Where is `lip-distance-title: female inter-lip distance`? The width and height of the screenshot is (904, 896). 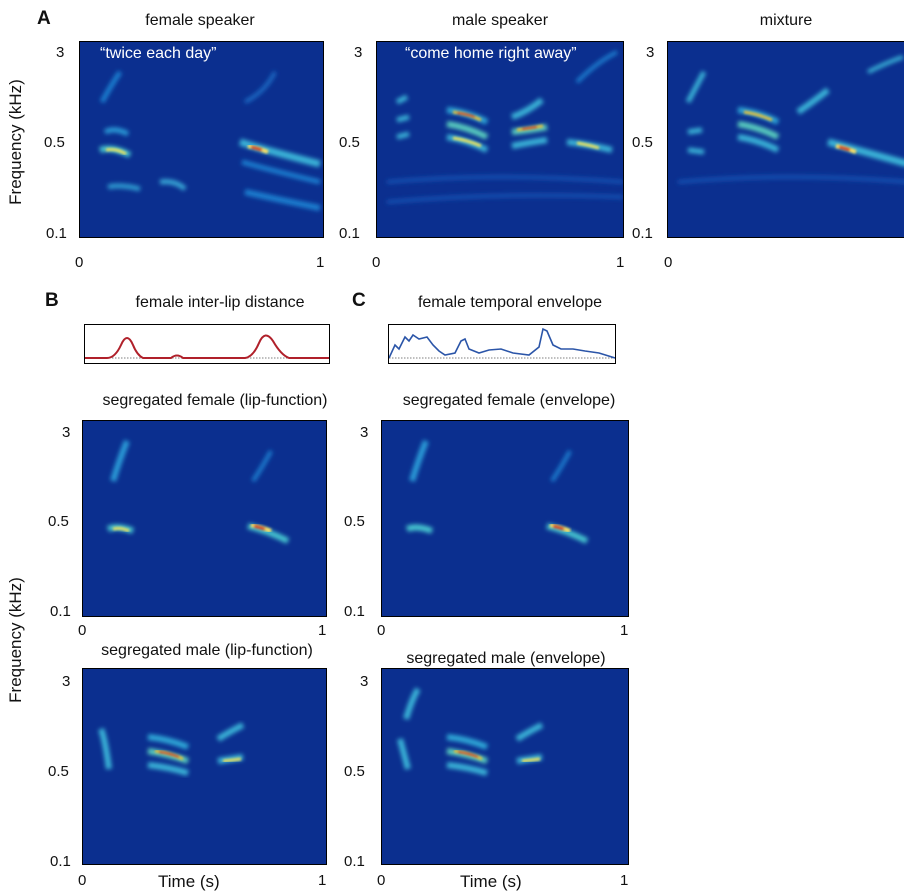
lip-distance-title: female inter-lip distance is located at coordinates (220, 302).